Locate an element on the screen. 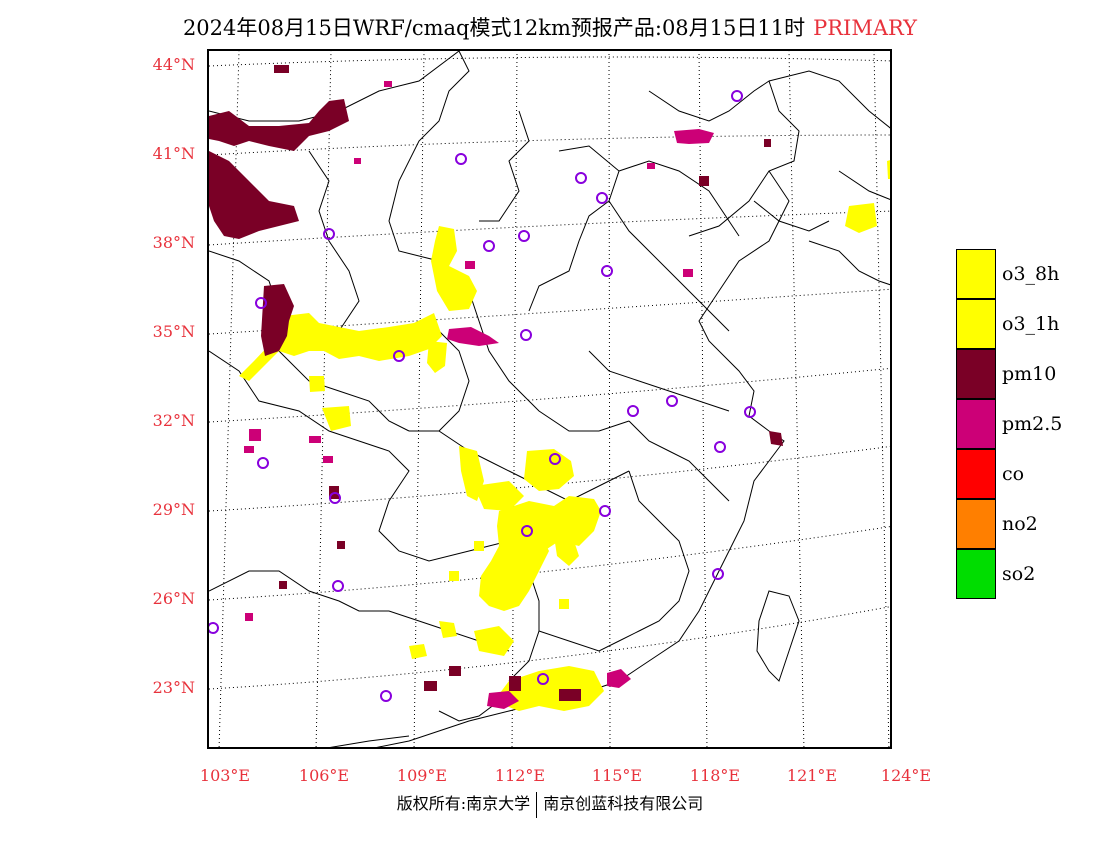  legend-swatch-no2 is located at coordinates (976, 524).